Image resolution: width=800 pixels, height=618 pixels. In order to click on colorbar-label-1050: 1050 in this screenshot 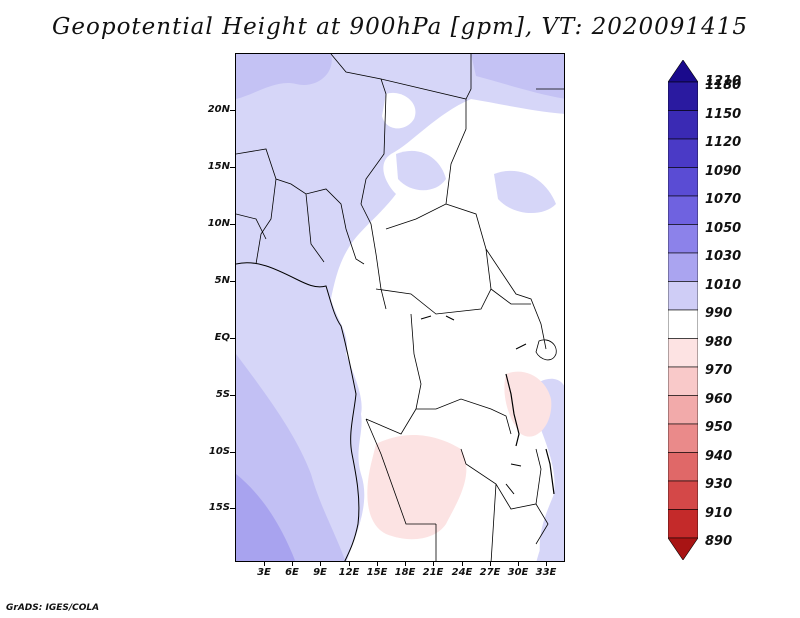, I will do `click(723, 228)`.